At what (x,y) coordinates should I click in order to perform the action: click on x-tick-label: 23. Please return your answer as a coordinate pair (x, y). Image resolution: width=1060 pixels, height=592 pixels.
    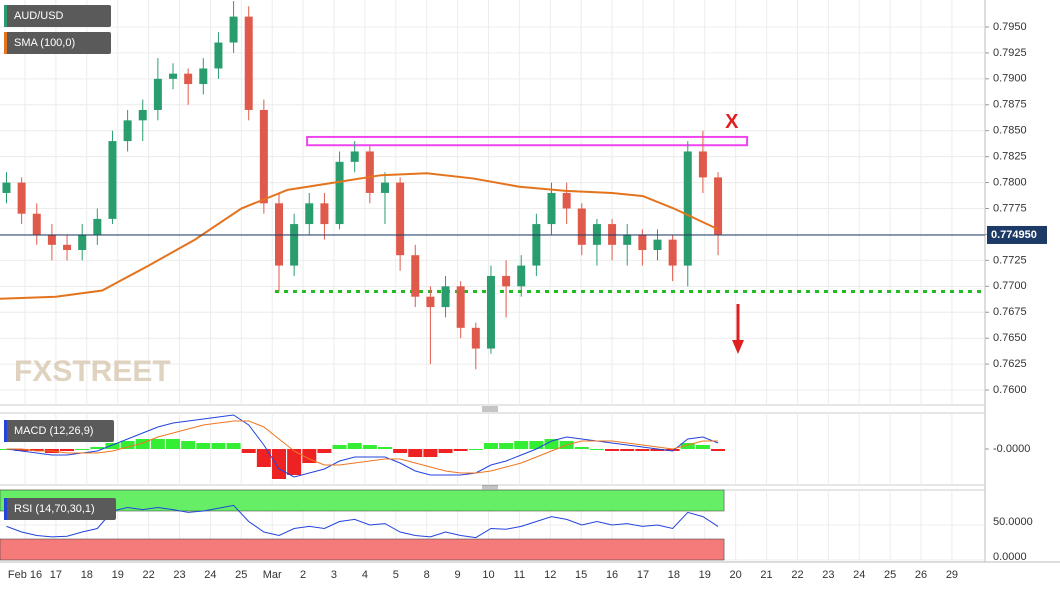
    Looking at the image, I should click on (828, 575).